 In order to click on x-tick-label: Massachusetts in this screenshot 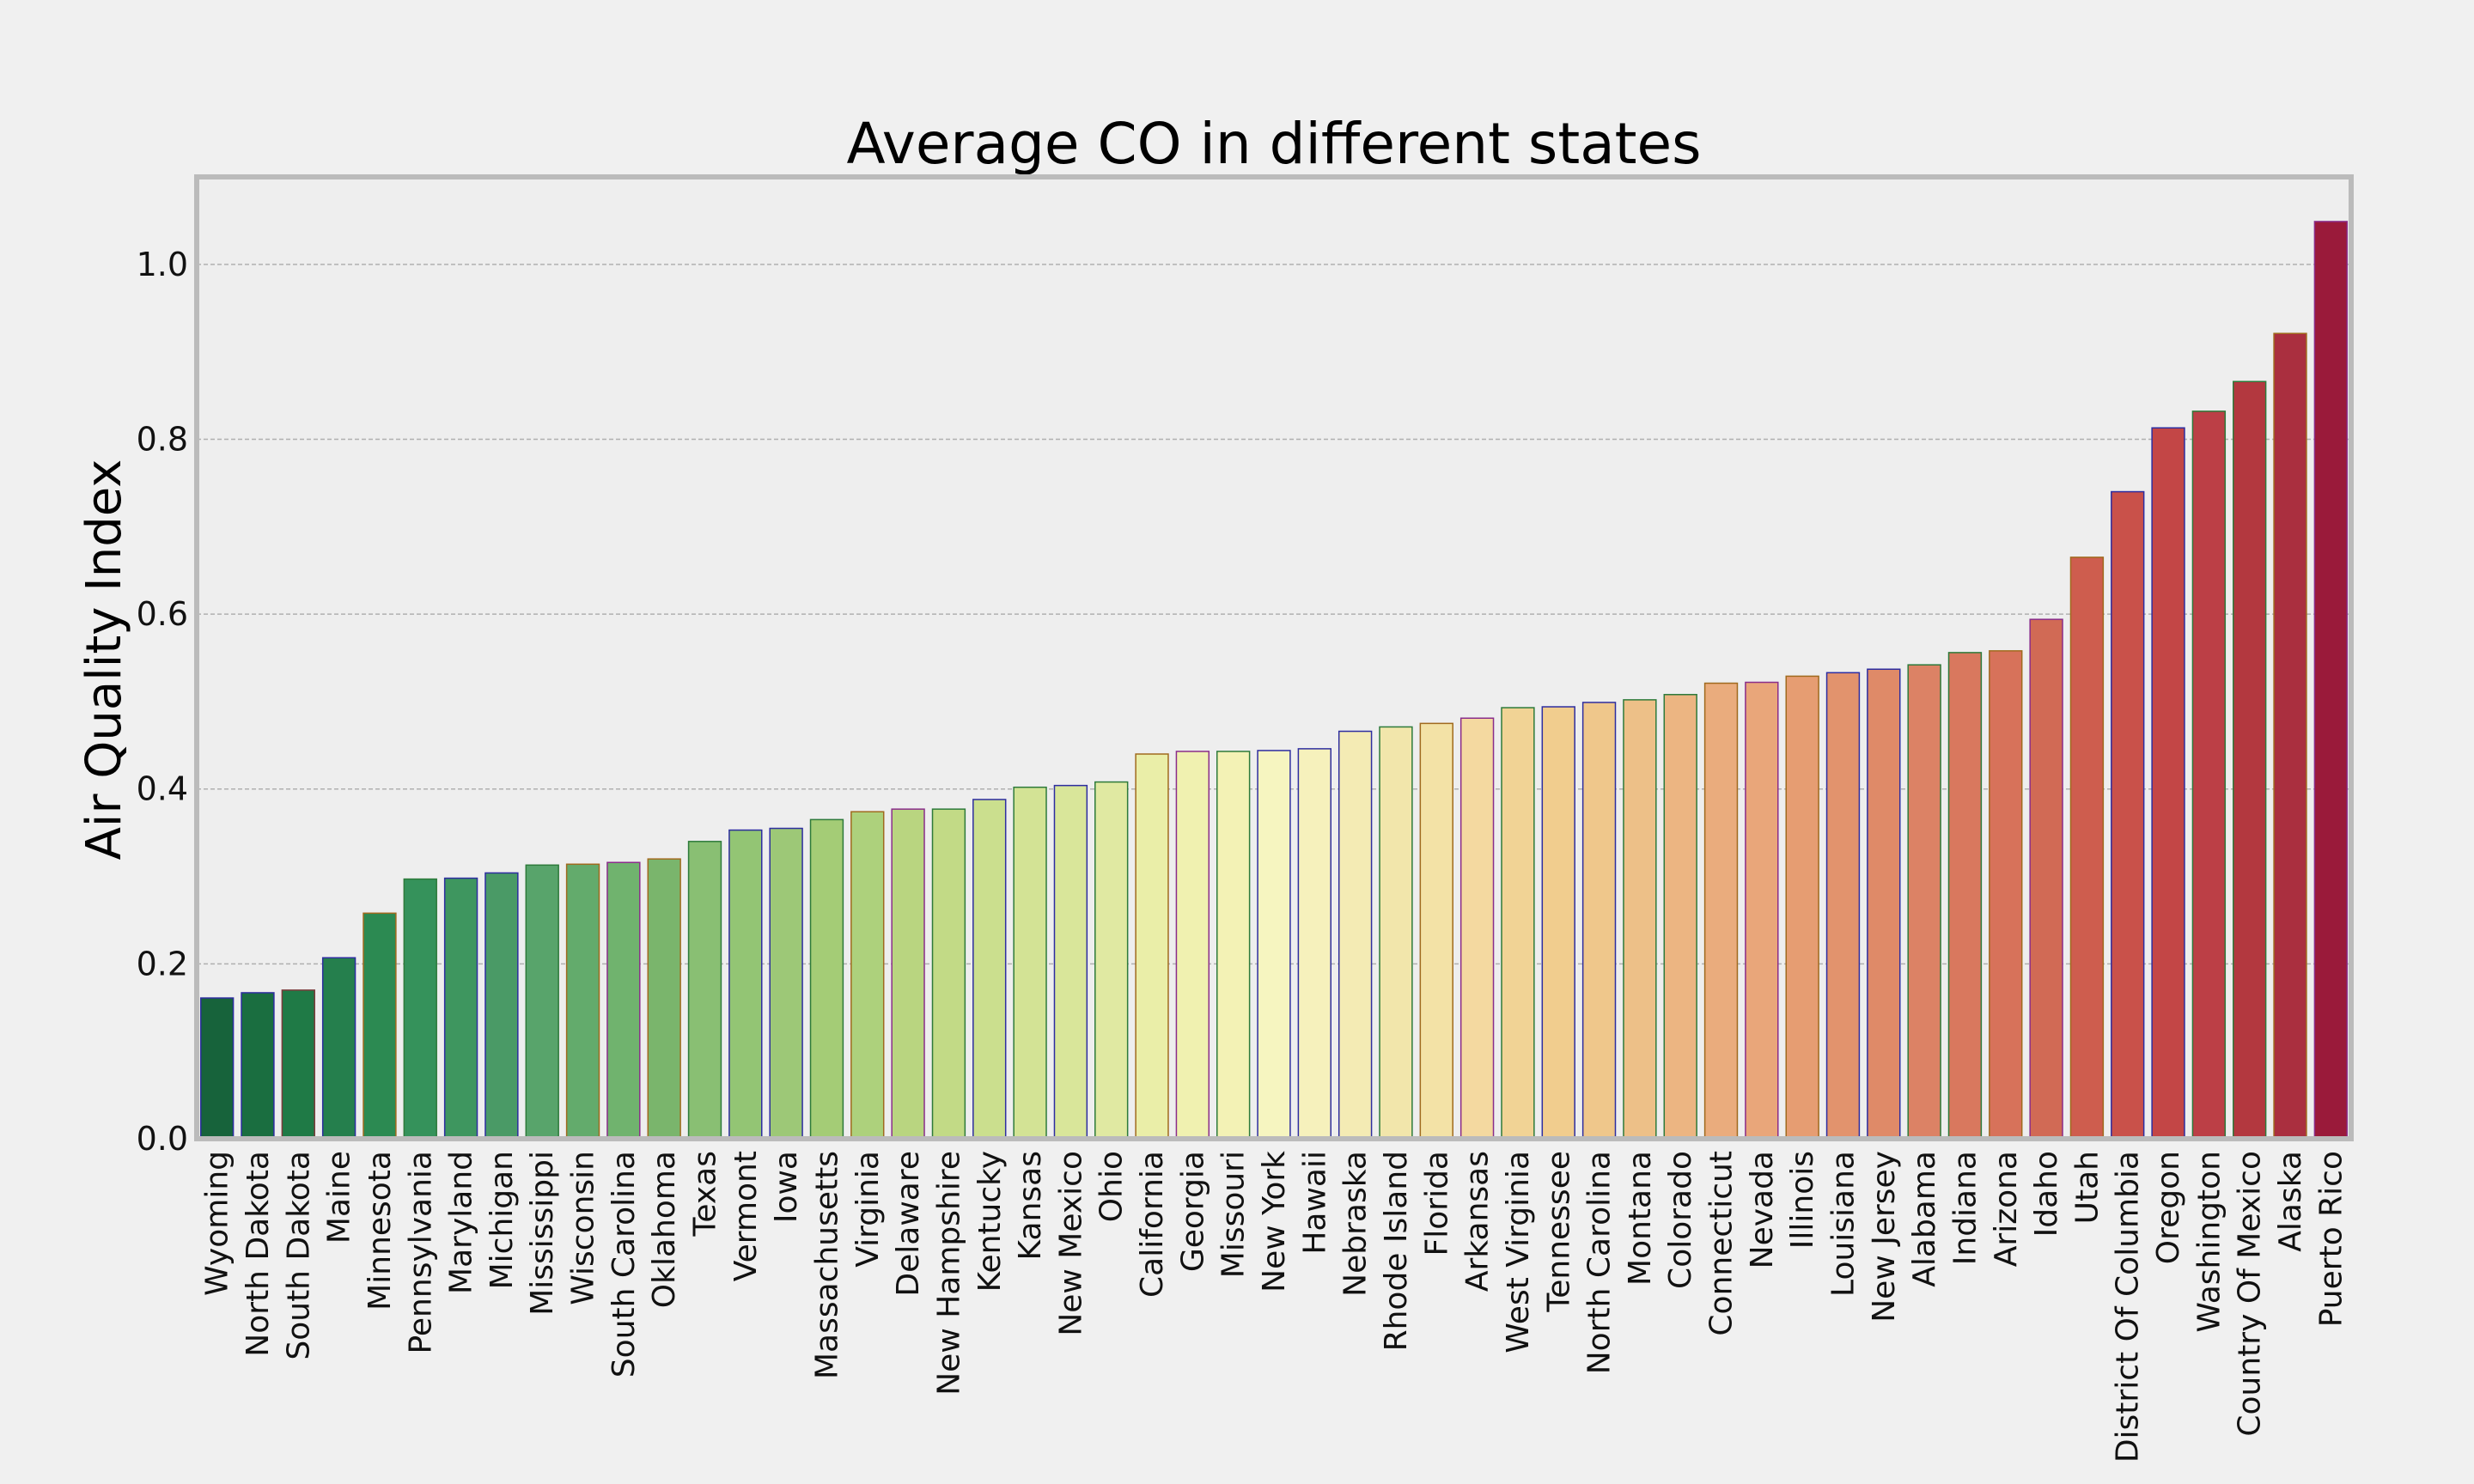, I will do `click(826, 1265)`.